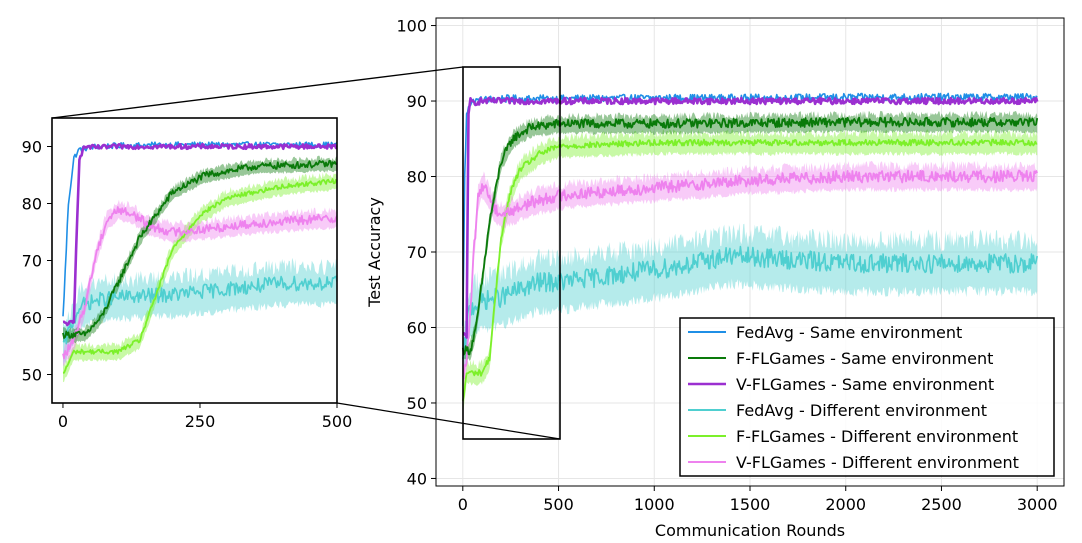  Describe the element at coordinates (337, 421) in the screenshot. I see `inset-x-tick-label: 500` at that location.